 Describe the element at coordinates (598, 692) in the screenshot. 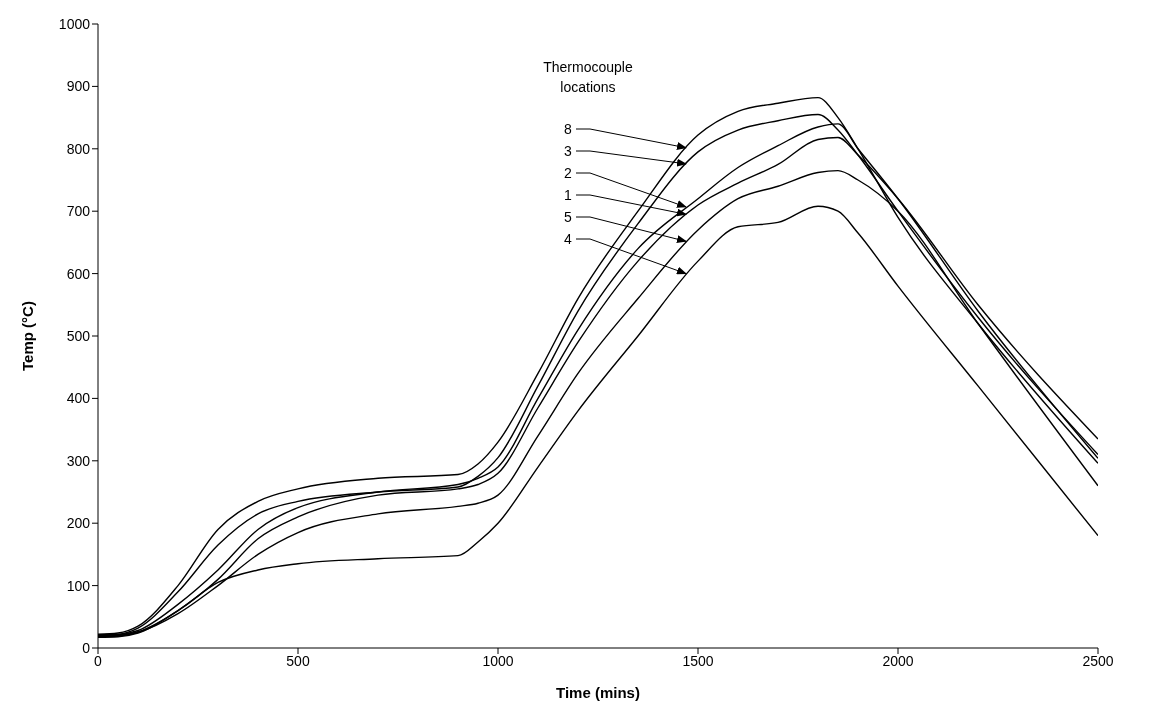

I see `x-axis-title: Time (mins)` at that location.